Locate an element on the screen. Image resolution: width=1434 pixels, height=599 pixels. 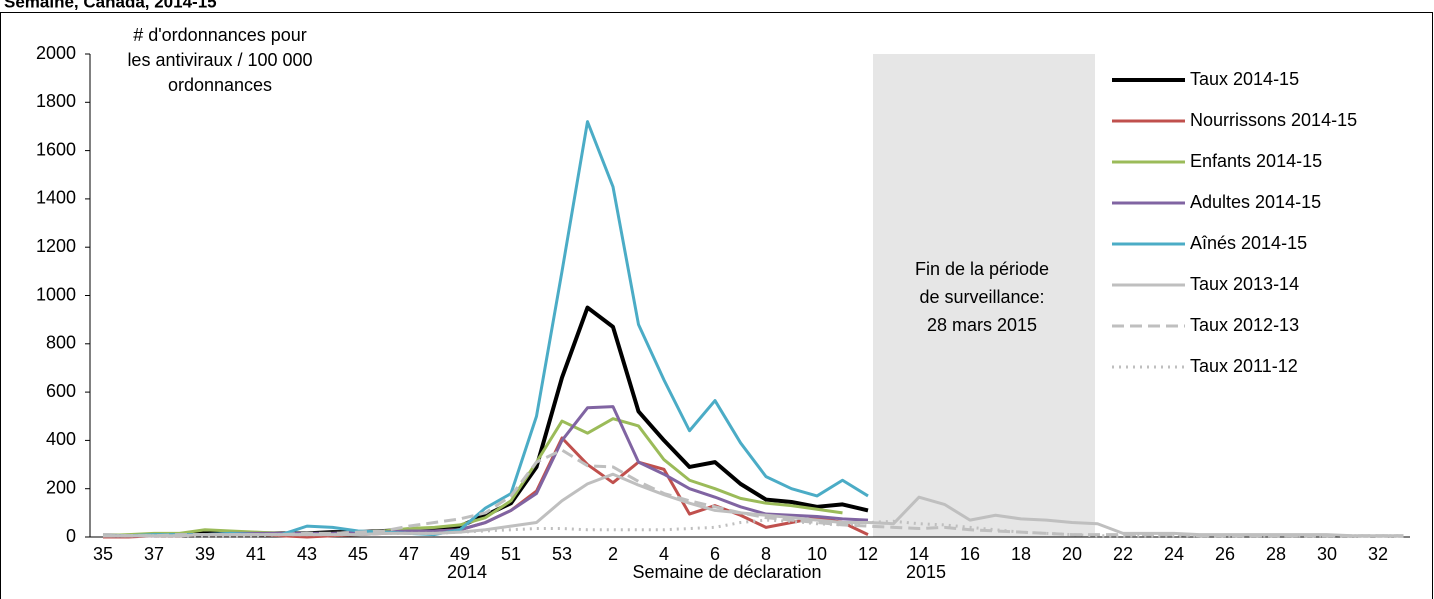
x-tick-label: 20 is located at coordinates (1072, 554).